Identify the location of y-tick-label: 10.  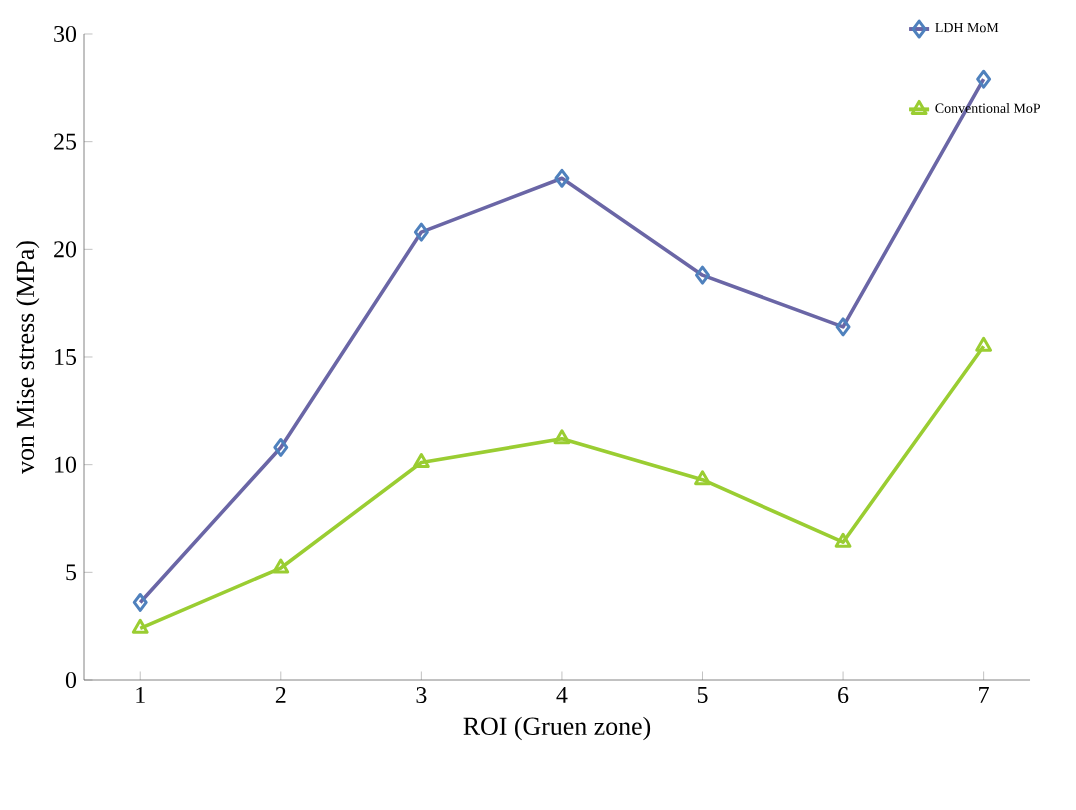
(66, 464).